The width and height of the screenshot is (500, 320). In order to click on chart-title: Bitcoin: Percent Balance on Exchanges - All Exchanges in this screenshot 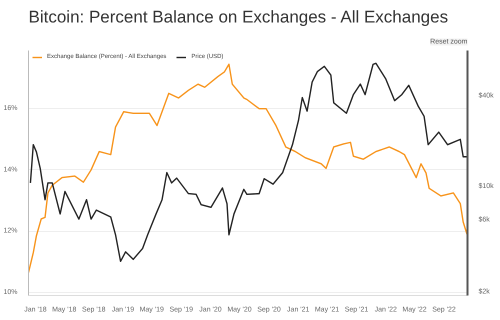, I will do `click(238, 17)`.